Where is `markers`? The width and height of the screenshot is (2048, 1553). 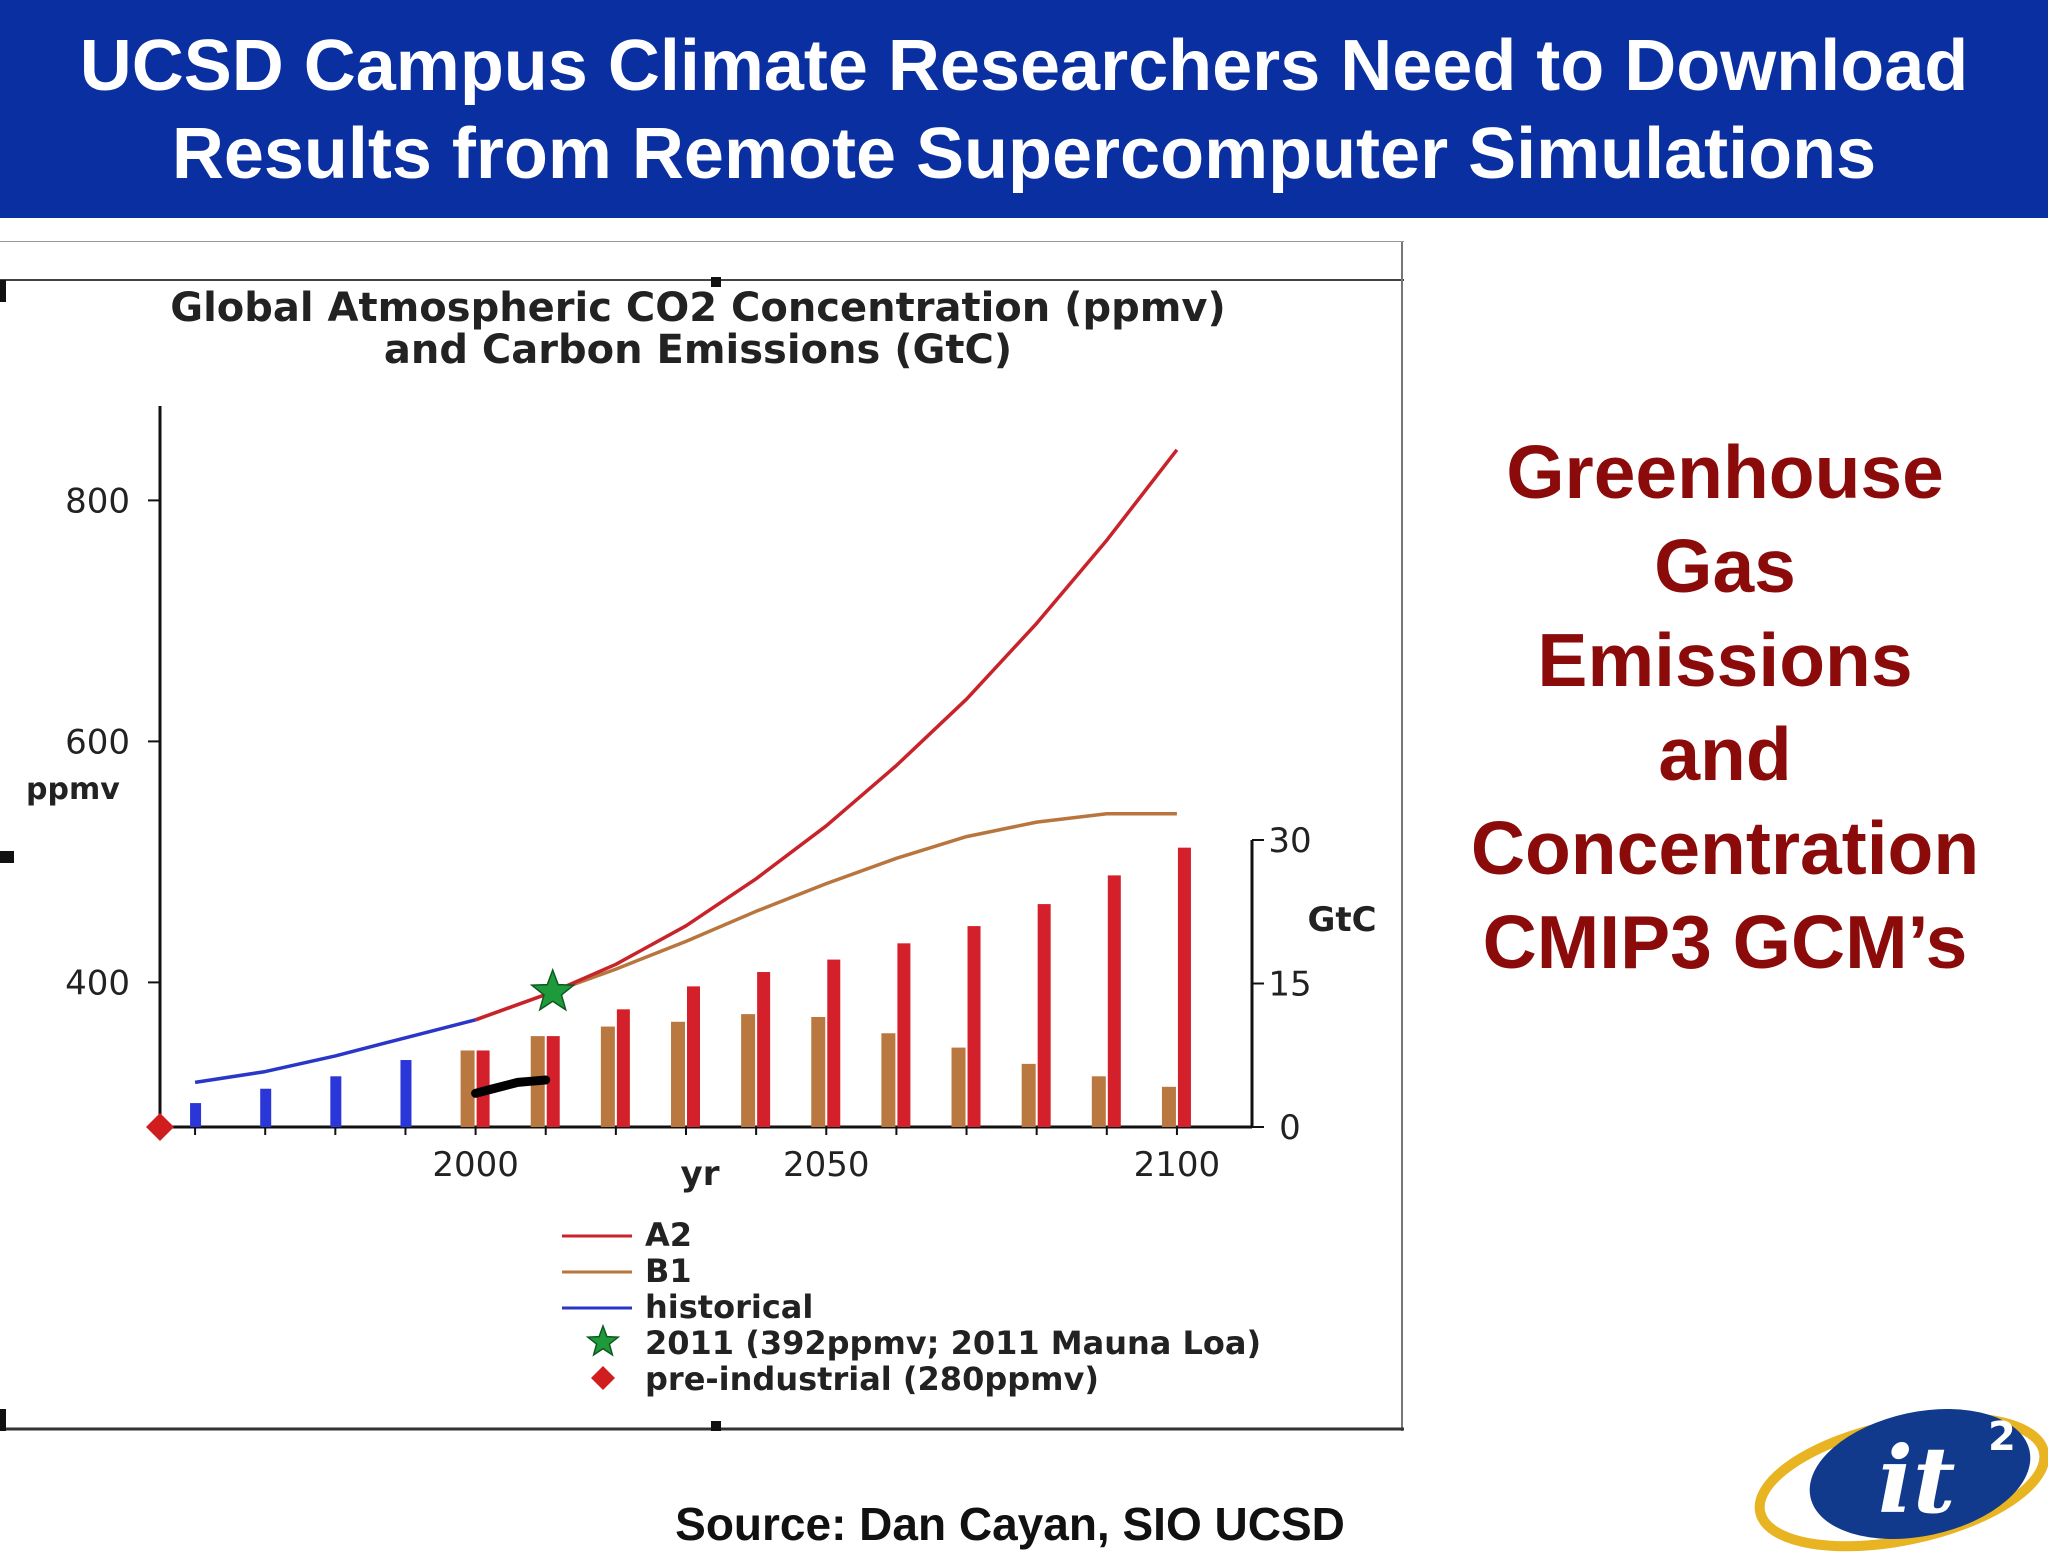 markers is located at coordinates (361, 1054).